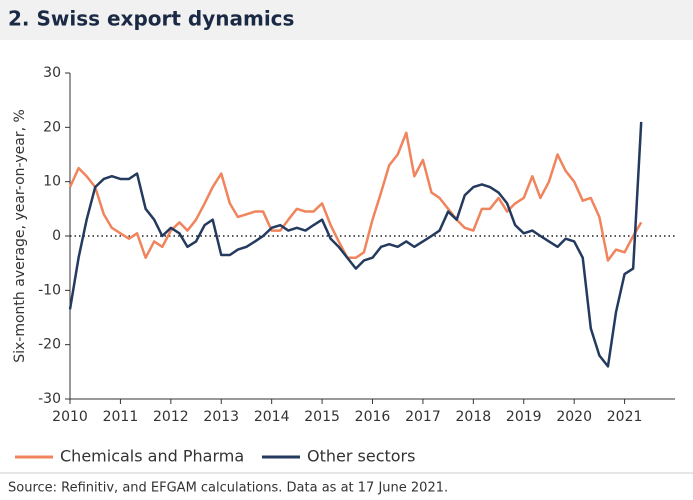  What do you see at coordinates (423, 417) in the screenshot?
I see `x-tick-label: 2017` at bounding box center [423, 417].